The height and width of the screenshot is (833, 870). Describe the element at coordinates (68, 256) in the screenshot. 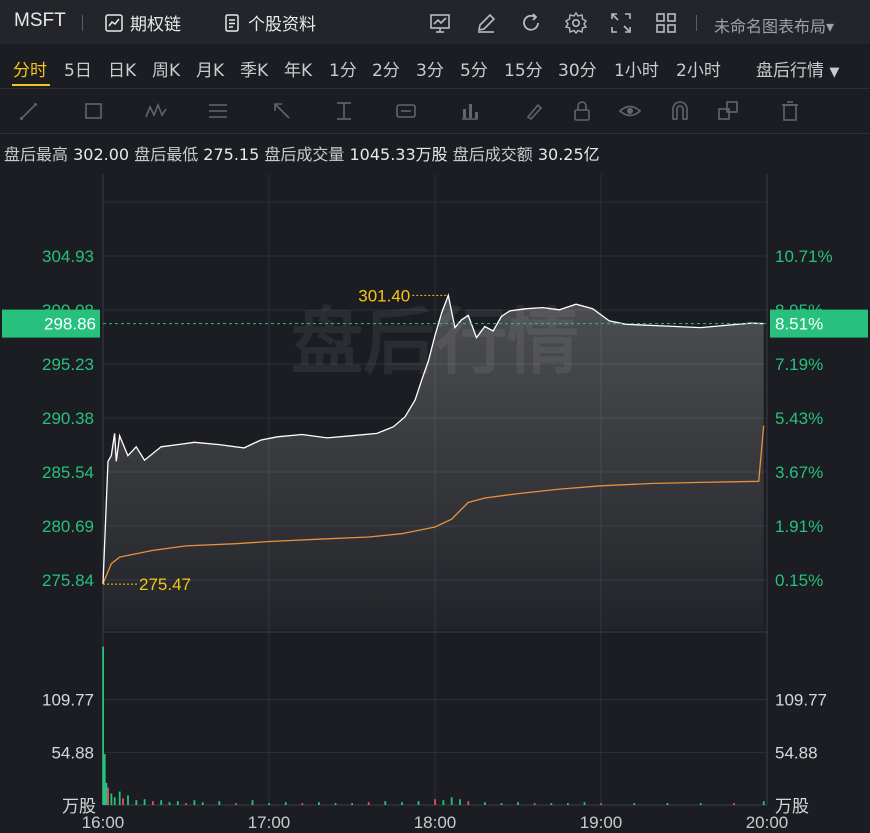

I see `price-tick-label: 304.93` at that location.